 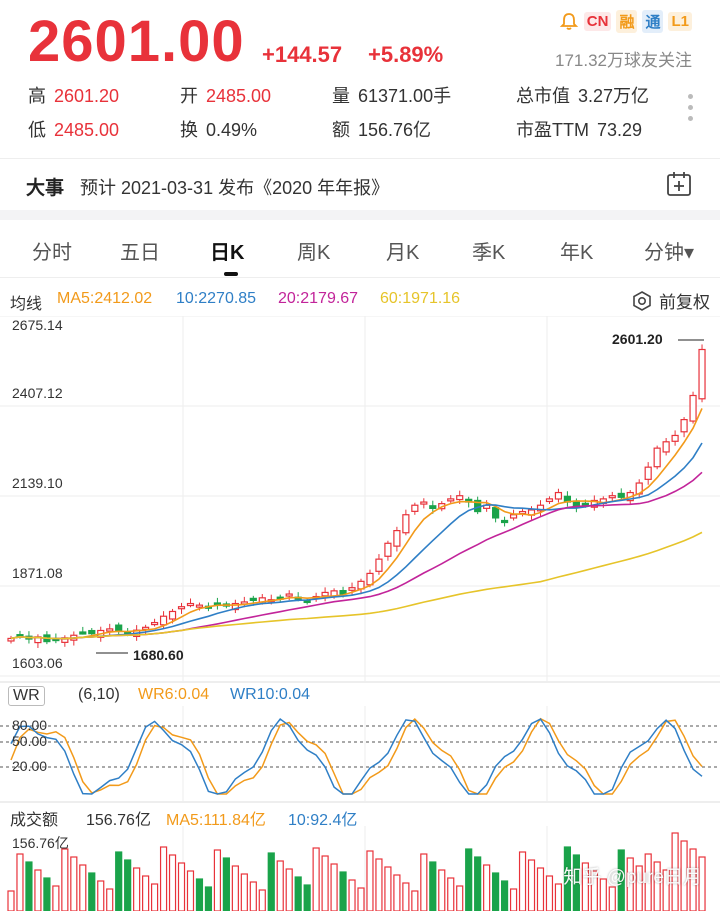 What do you see at coordinates (140, 253) in the screenshot?
I see `tab-five-day: 五日` at bounding box center [140, 253].